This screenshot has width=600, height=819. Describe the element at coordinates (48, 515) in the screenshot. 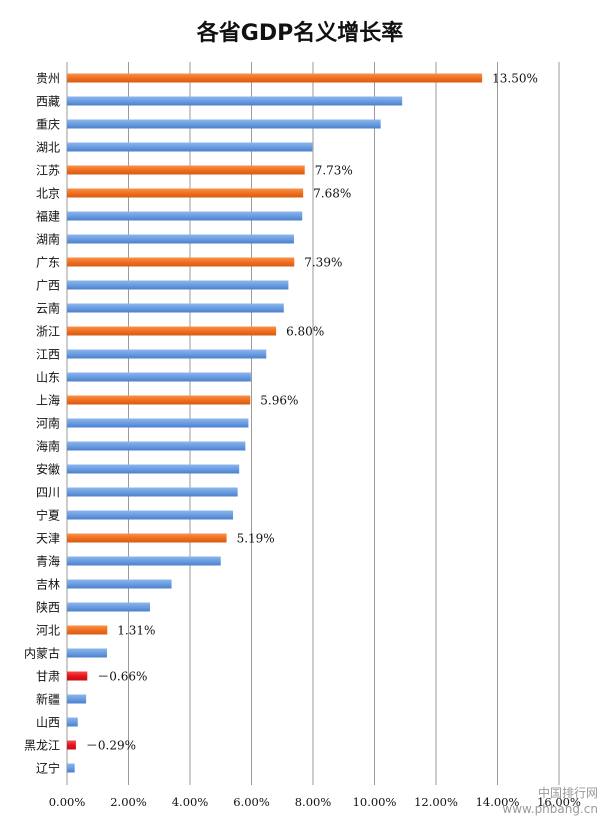

I see `category-label: 宁夏` at that location.